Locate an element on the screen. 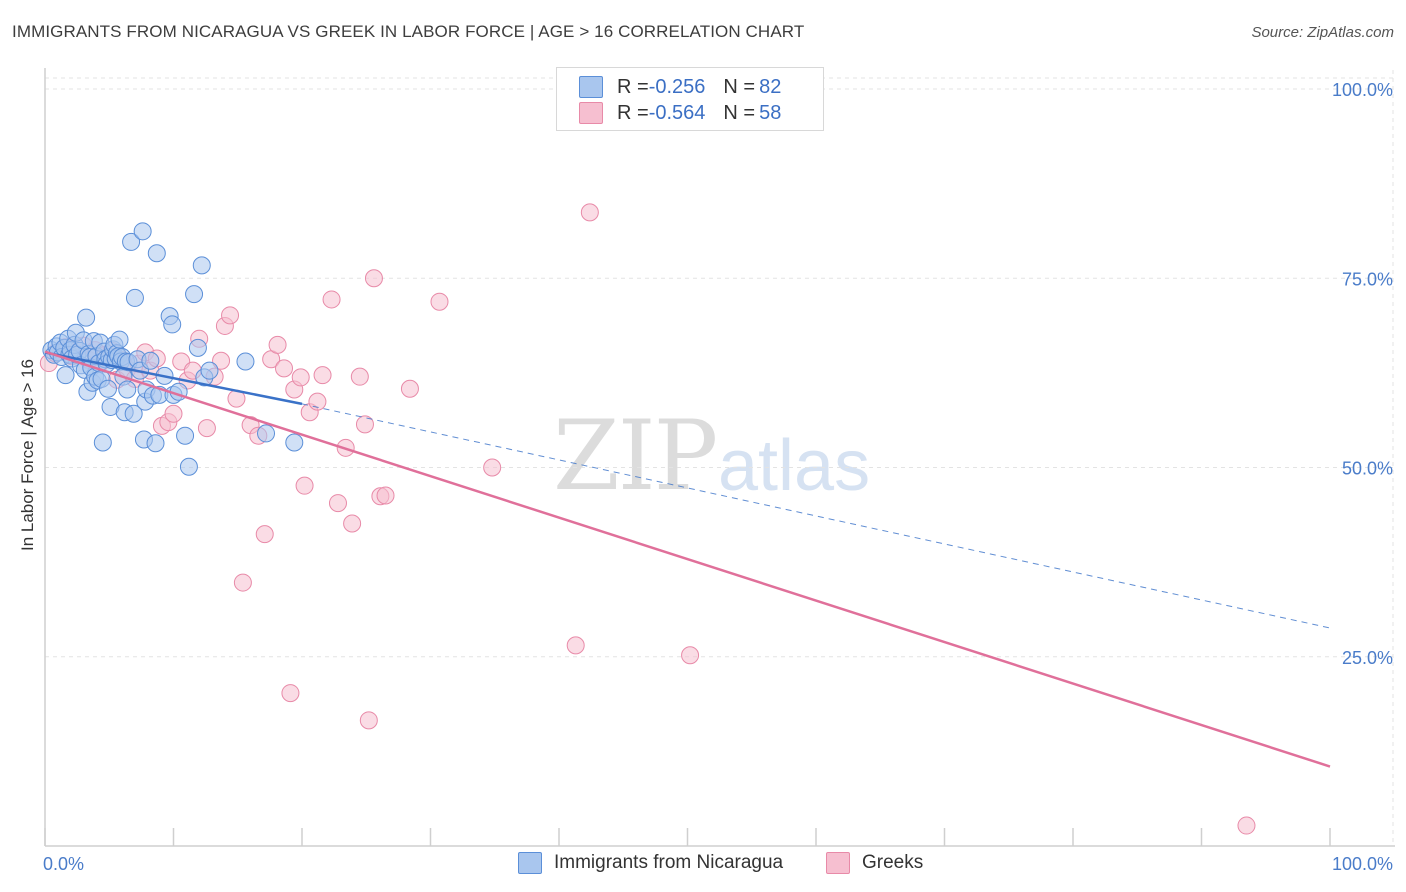 The height and width of the screenshot is (892, 1406). series-nicaragua is located at coordinates (173, 349).